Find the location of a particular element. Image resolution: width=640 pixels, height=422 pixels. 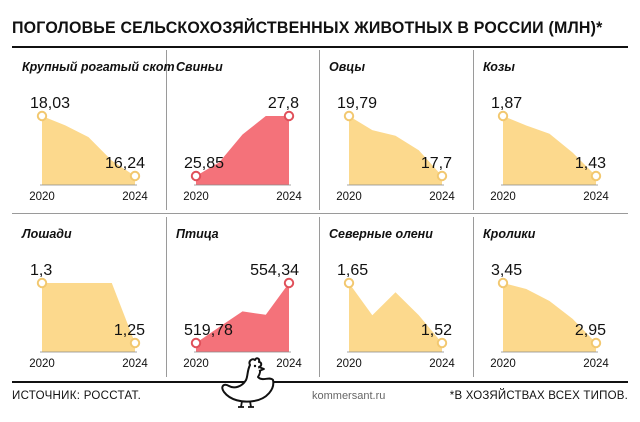

data-label: 519,78 is located at coordinates (208, 330).